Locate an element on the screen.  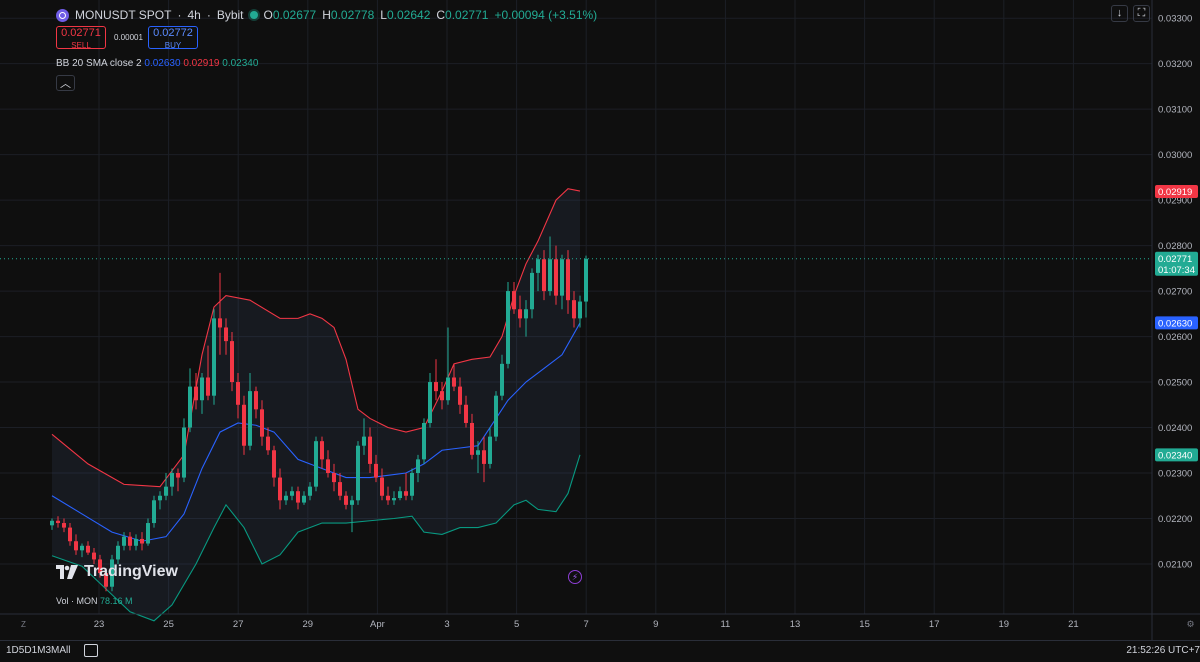
ohlc-close: C0.02771 is located at coordinates (462, 15).